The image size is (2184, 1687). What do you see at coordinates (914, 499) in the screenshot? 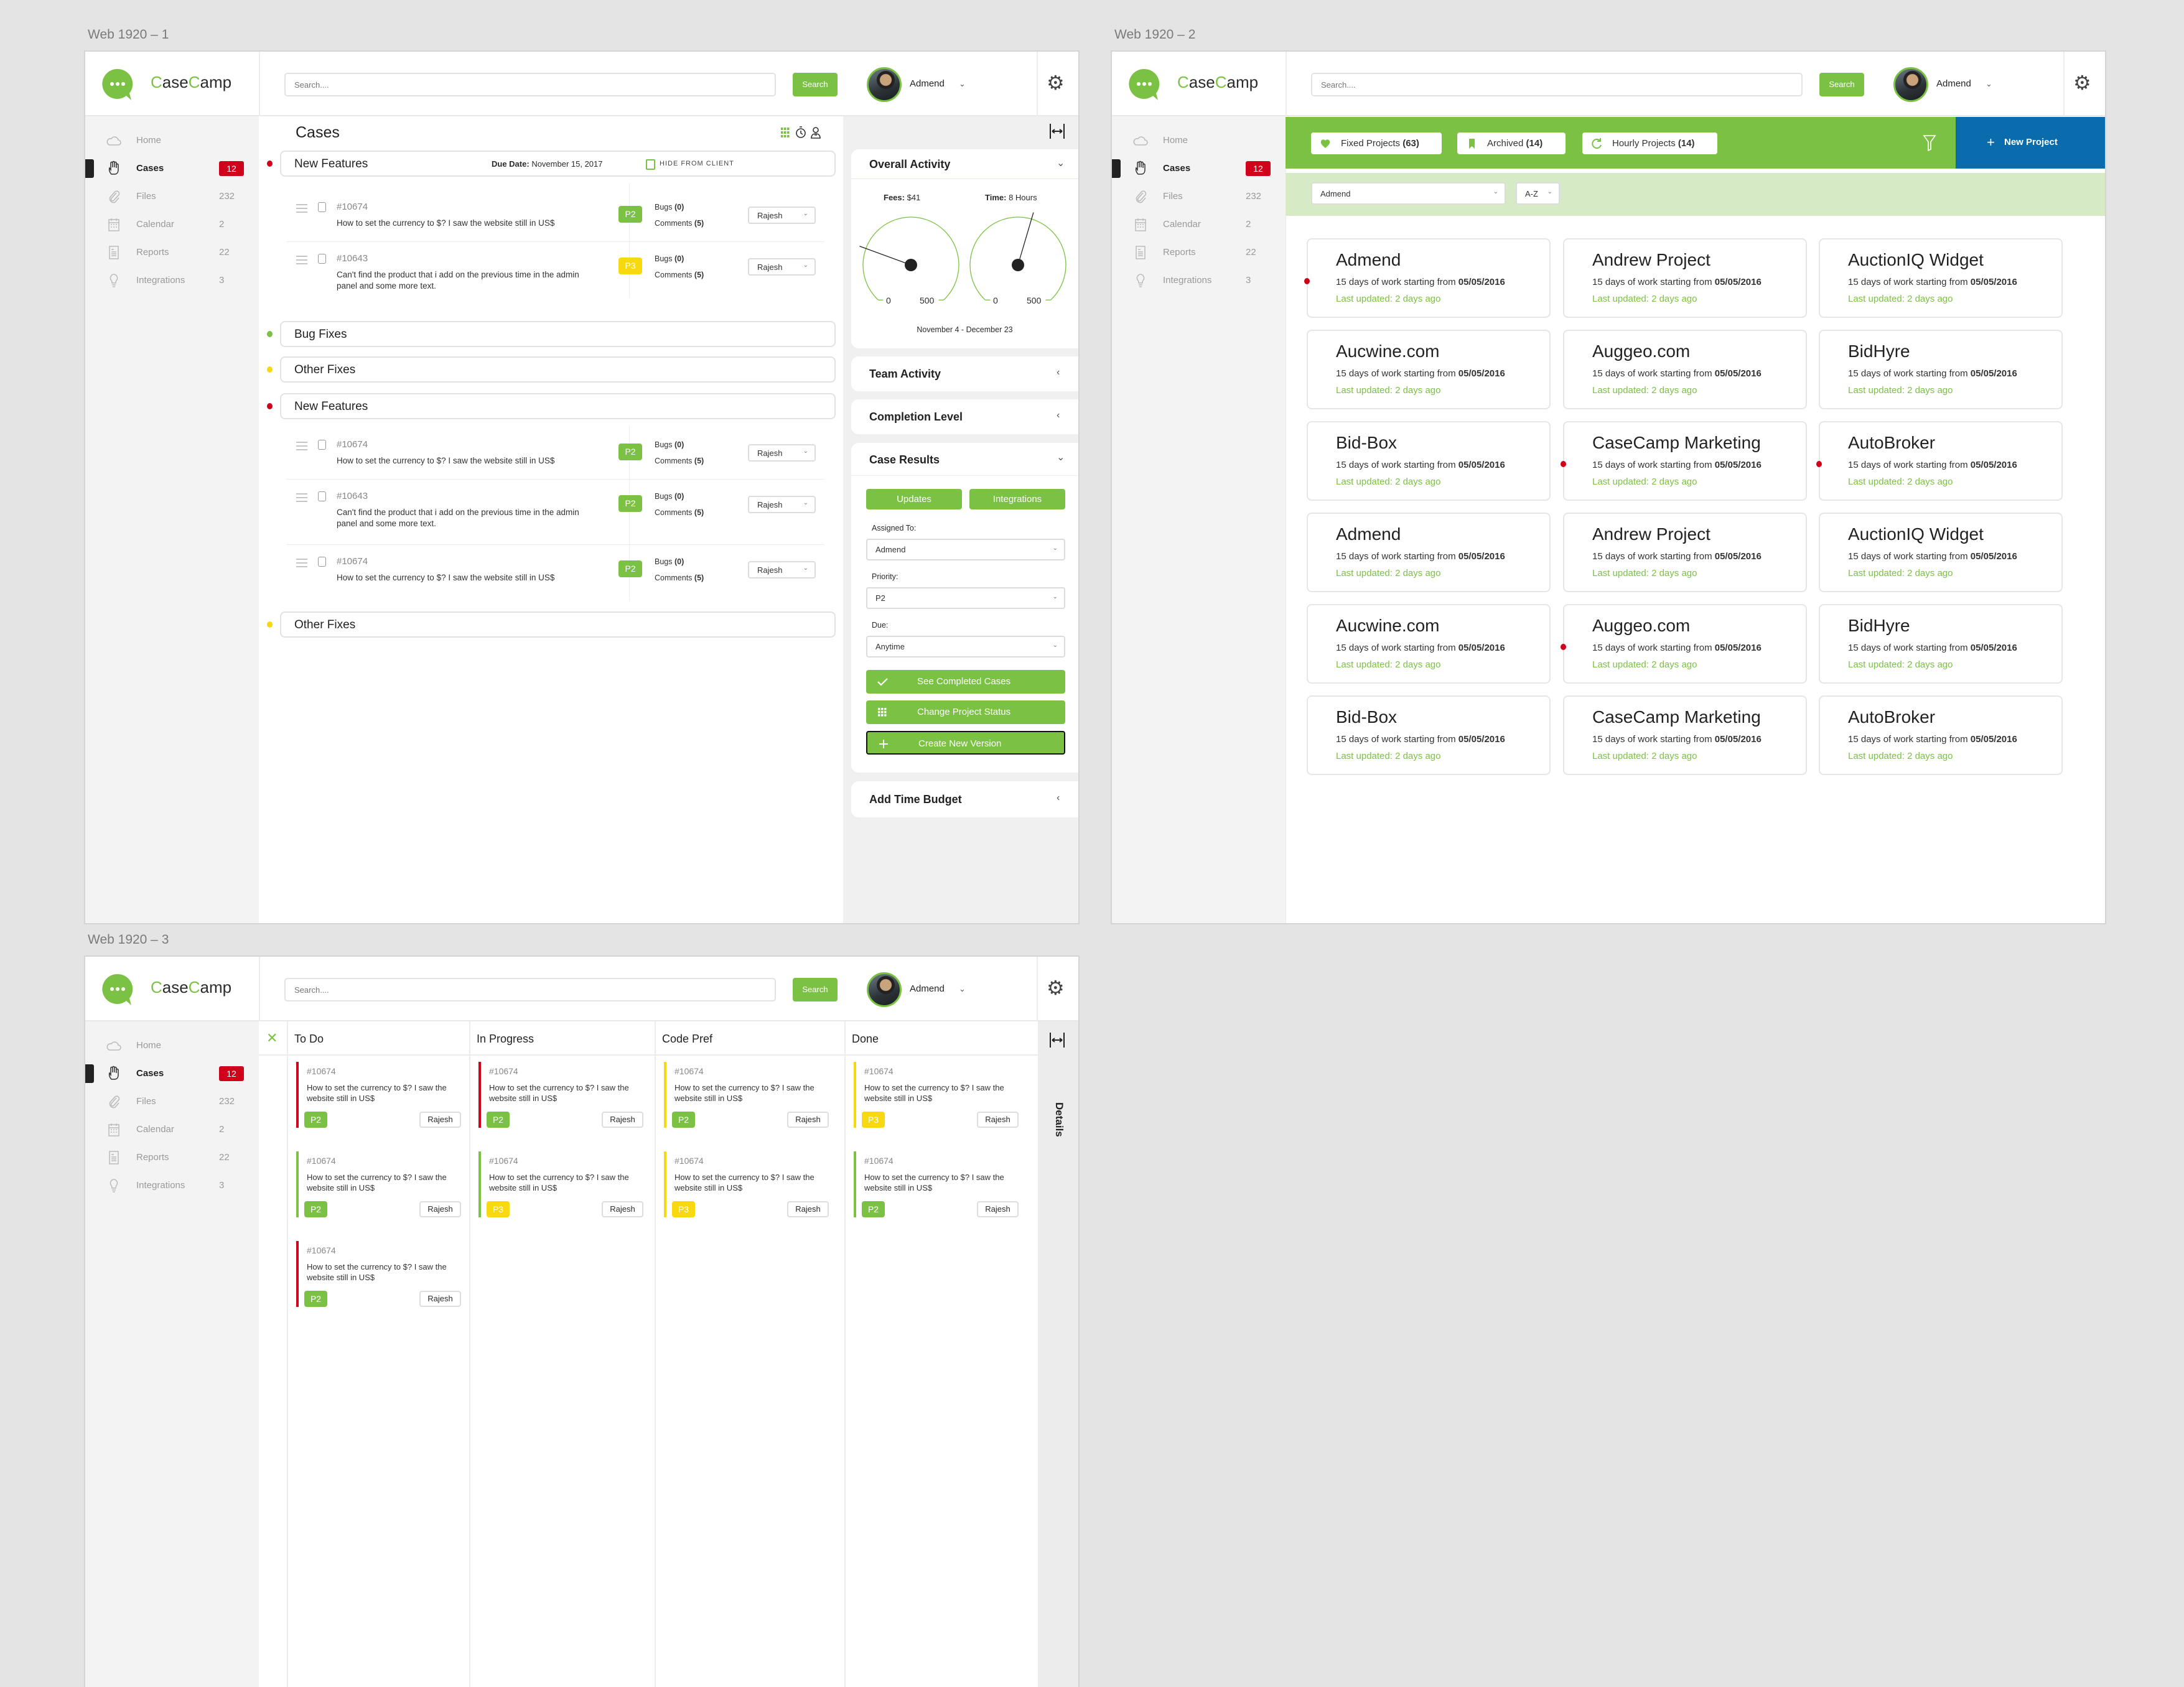
I see `tab-updates: Updates` at bounding box center [914, 499].